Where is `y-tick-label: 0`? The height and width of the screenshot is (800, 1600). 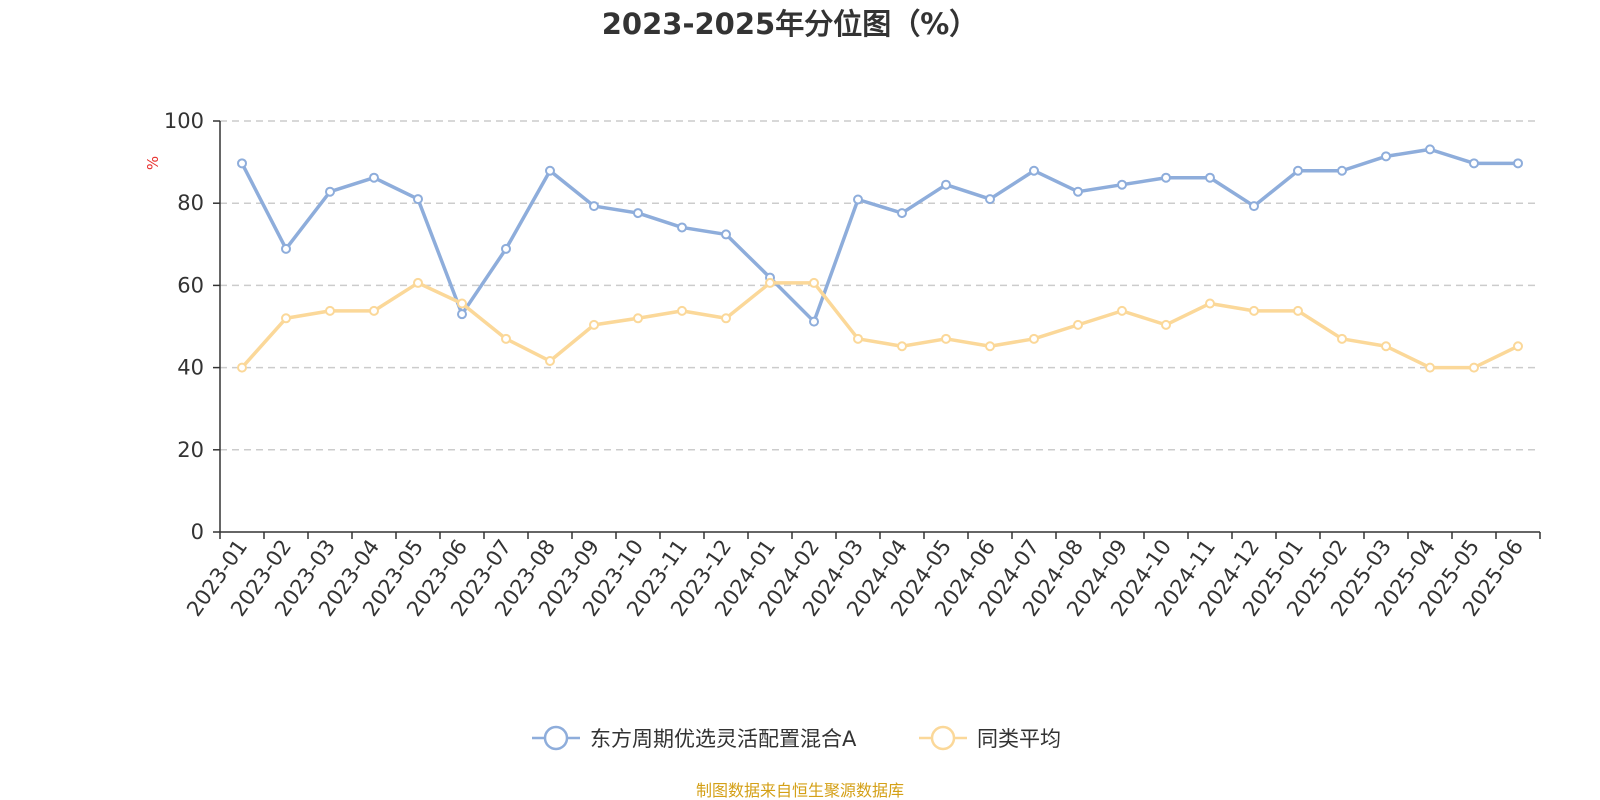 y-tick-label: 0 is located at coordinates (197, 532).